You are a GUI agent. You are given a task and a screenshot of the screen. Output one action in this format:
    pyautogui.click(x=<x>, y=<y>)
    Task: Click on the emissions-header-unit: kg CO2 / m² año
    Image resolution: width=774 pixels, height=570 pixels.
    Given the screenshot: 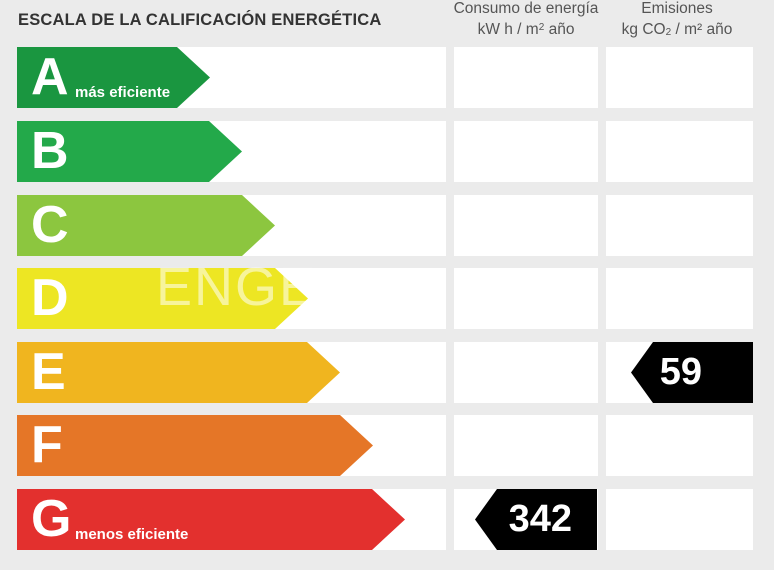 What is the action you would take?
    pyautogui.click(x=677, y=29)
    